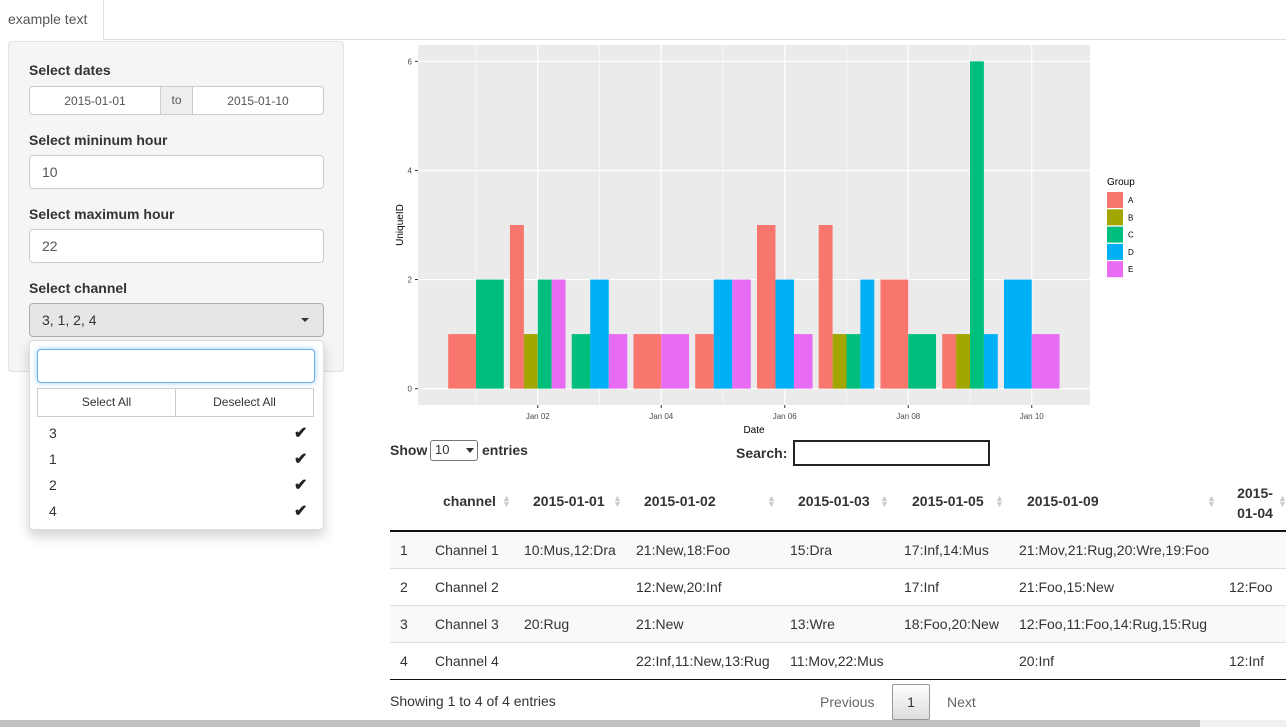 This screenshot has height=727, width=1286. What do you see at coordinates (98, 140) in the screenshot?
I see `min-hour-label: Select mininum hour` at bounding box center [98, 140].